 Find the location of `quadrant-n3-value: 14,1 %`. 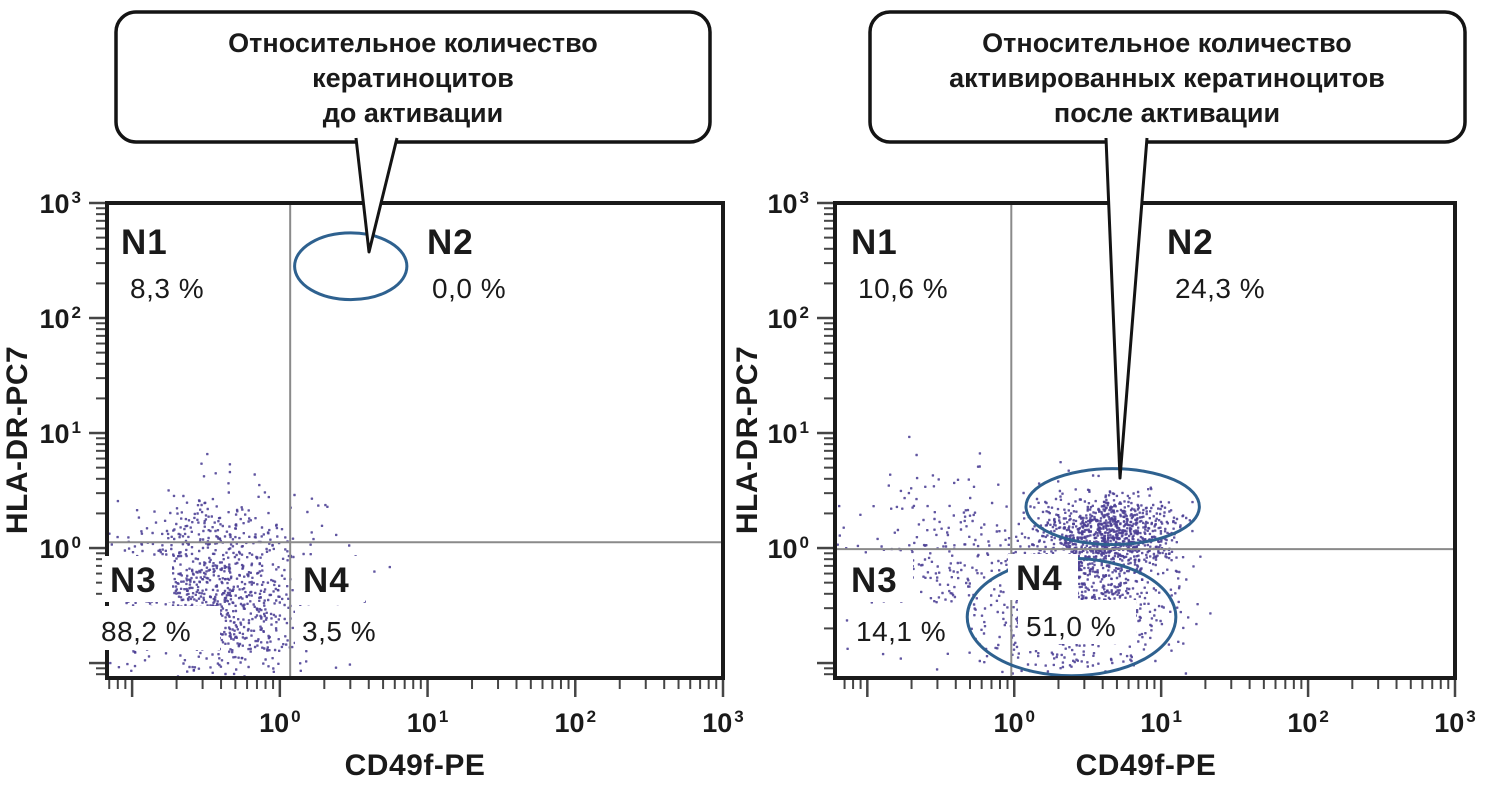

quadrant-n3-value: 14,1 % is located at coordinates (901, 631).